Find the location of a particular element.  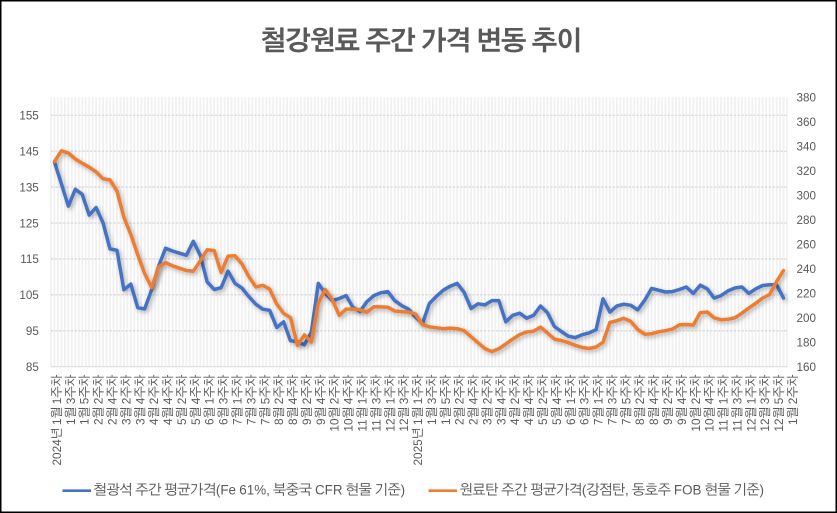

svg-text: 380 is located at coordinates (807, 98).